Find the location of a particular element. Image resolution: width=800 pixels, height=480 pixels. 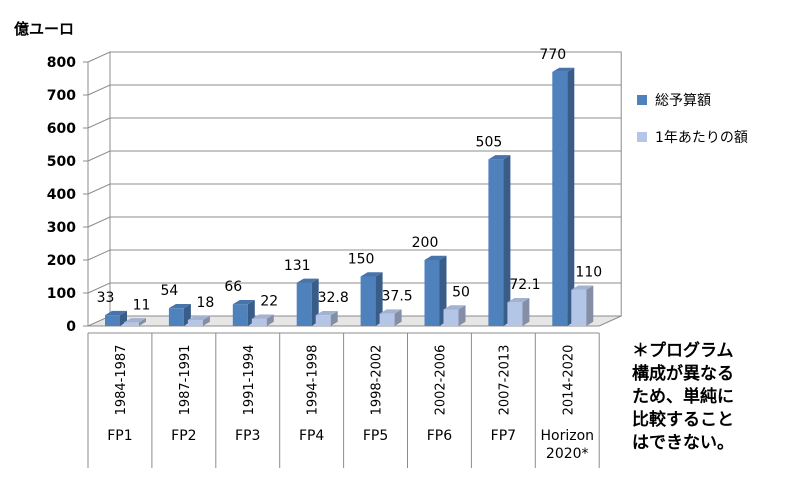

y-tick-label: 400 is located at coordinates (61, 195).